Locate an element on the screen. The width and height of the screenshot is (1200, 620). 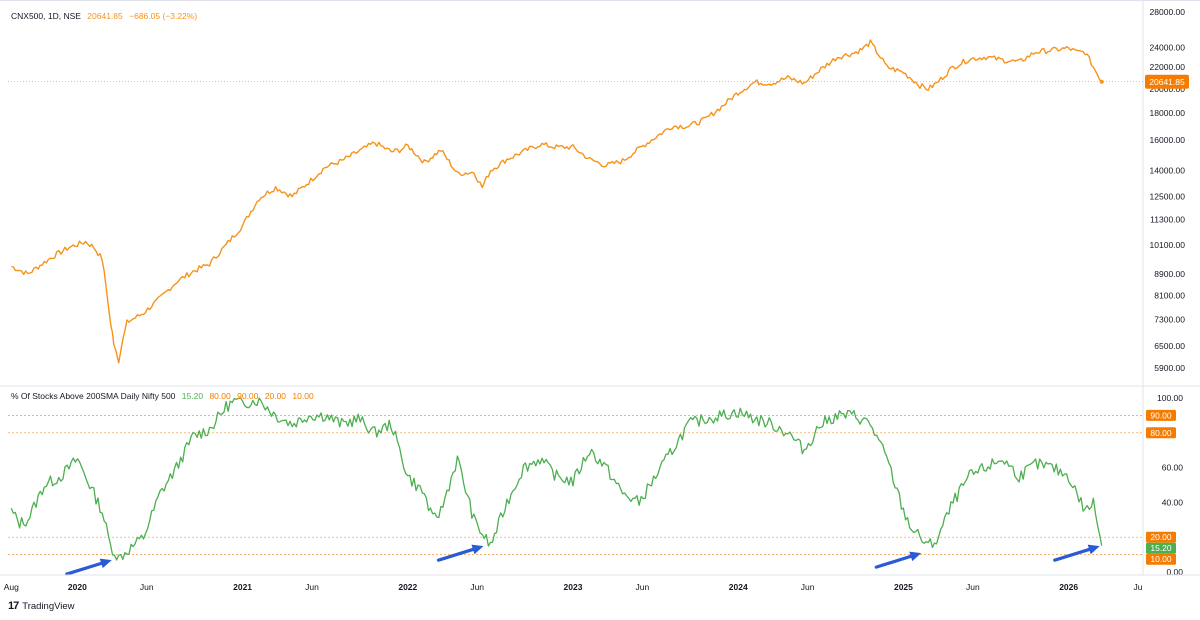
tradingview-logo-icon: 17 is located at coordinates (13, 606).